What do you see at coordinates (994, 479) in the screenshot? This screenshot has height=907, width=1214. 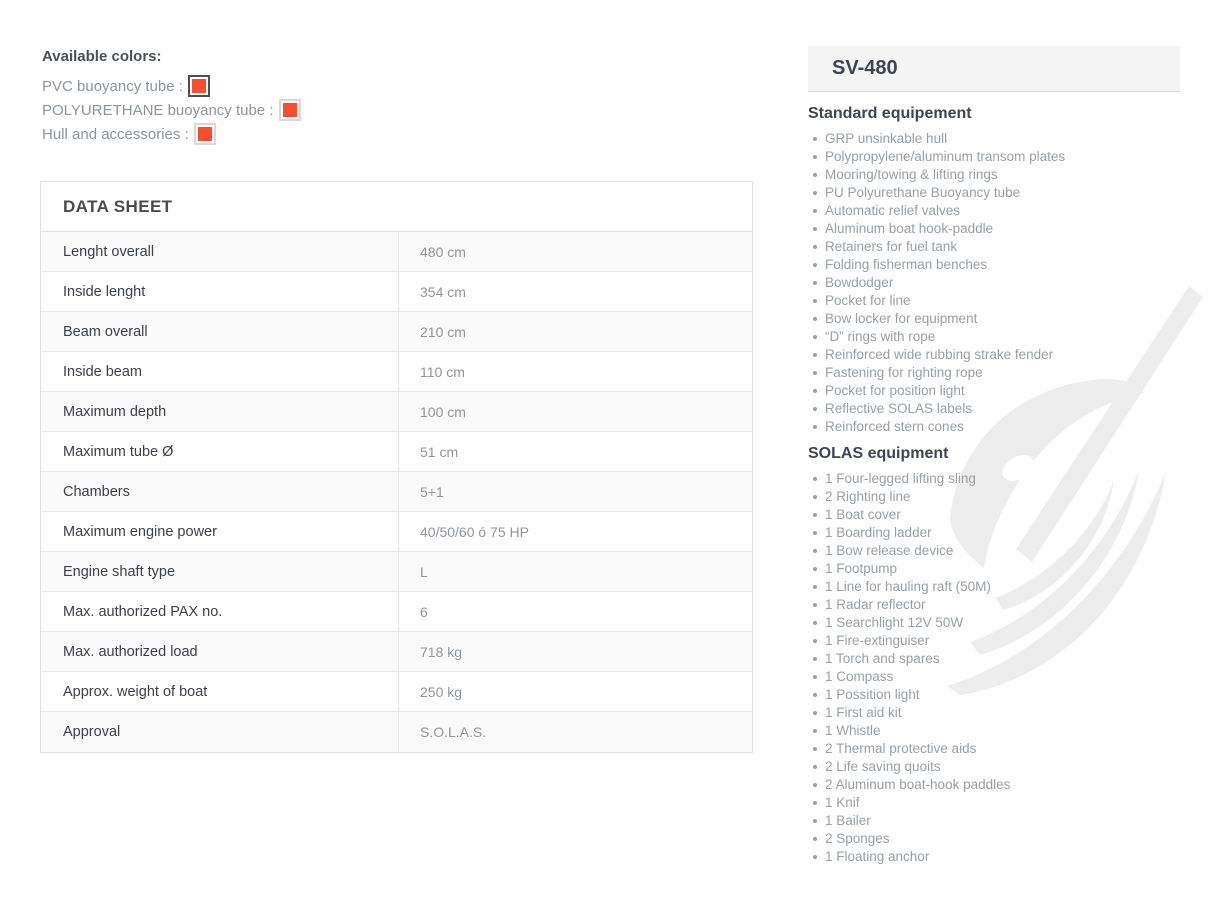 I see `list-item: 1 Four-legged lifting sling` at bounding box center [994, 479].